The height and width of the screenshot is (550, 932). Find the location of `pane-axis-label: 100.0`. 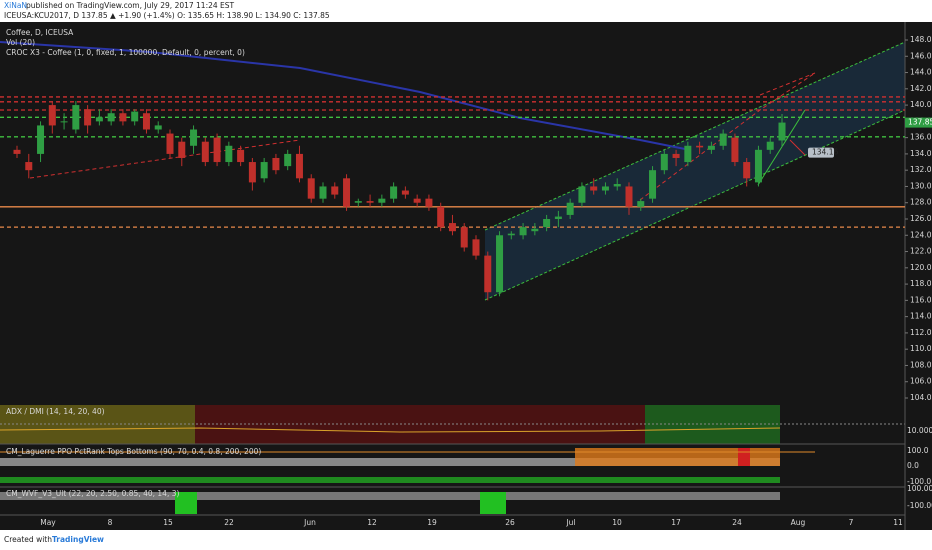

pane-axis-label: 100.0 is located at coordinates (918, 450).